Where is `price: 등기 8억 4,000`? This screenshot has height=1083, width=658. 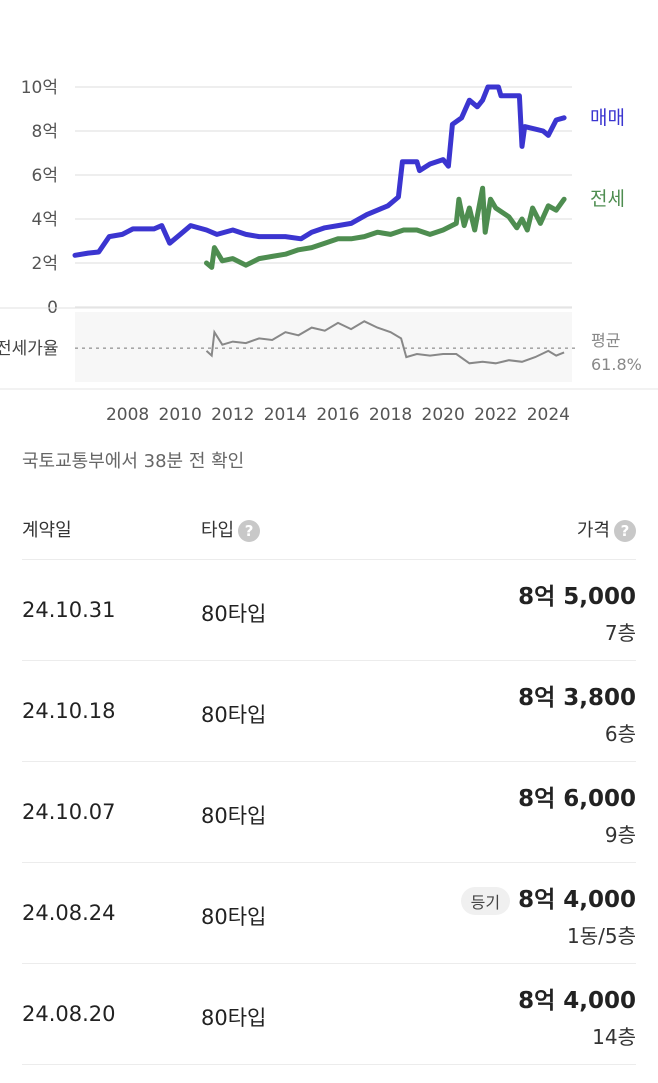 price: 등기 8억 4,000 is located at coordinates (548, 897).